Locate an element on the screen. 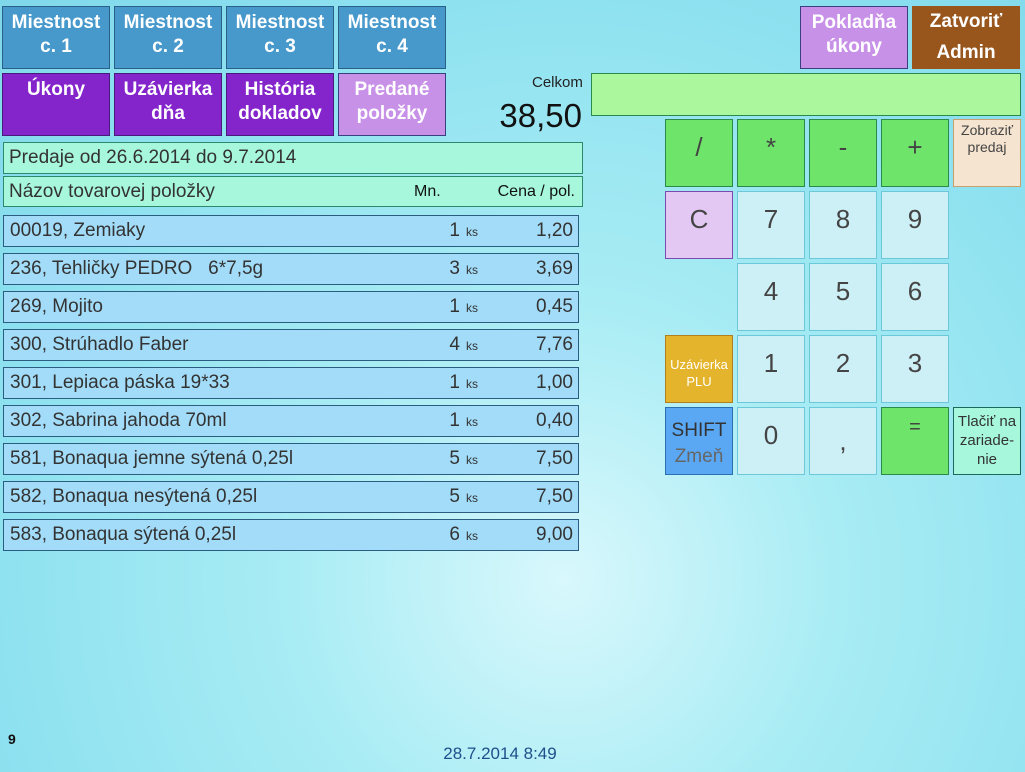 The height and width of the screenshot is (772, 1025). key-6: 6 is located at coordinates (915, 297).